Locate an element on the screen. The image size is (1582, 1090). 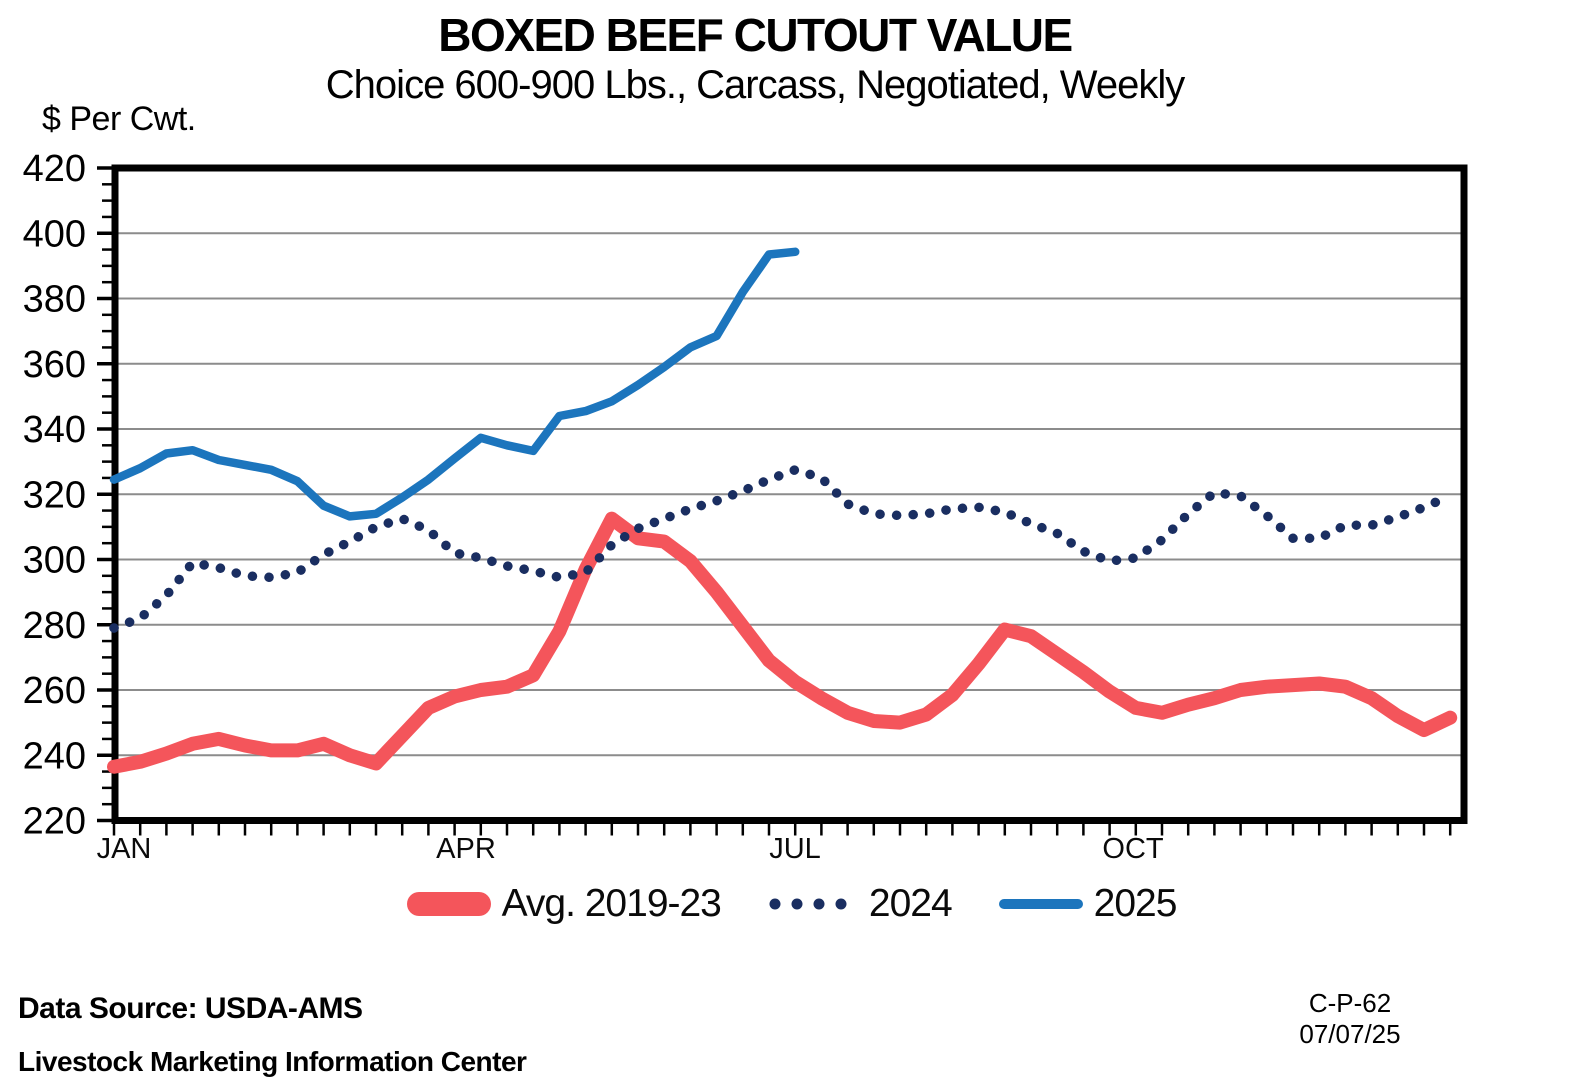
series-line-2024 is located at coordinates (782, 549).